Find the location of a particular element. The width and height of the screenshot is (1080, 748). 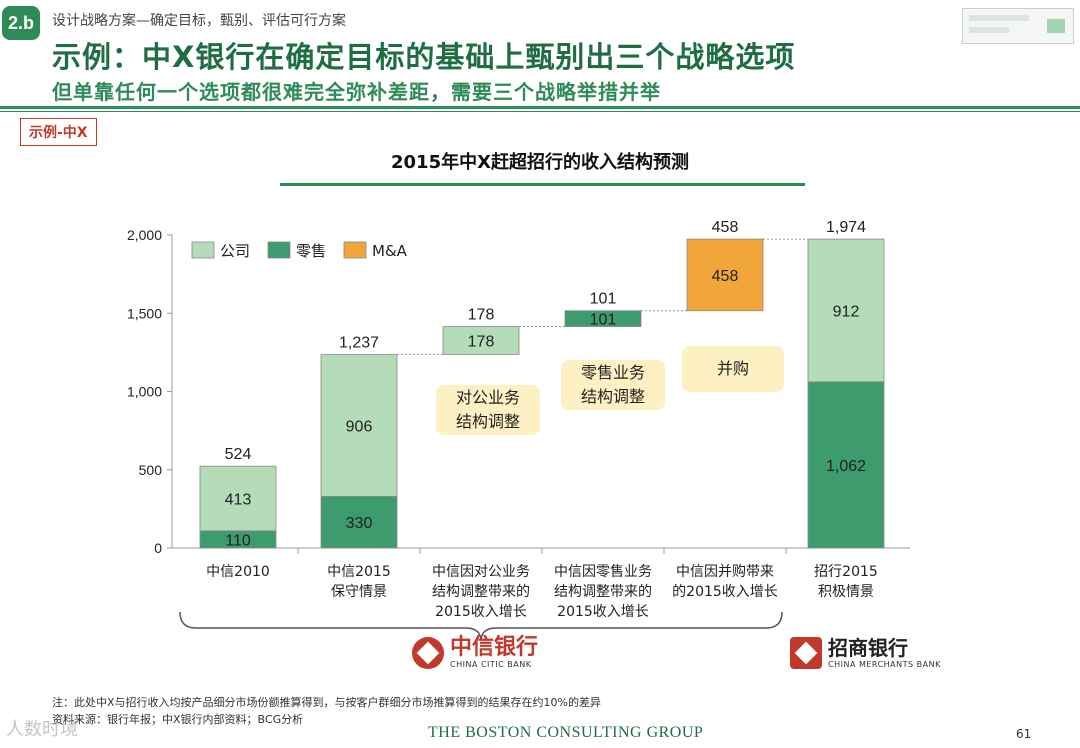

chart-title-underline is located at coordinates (542, 184).